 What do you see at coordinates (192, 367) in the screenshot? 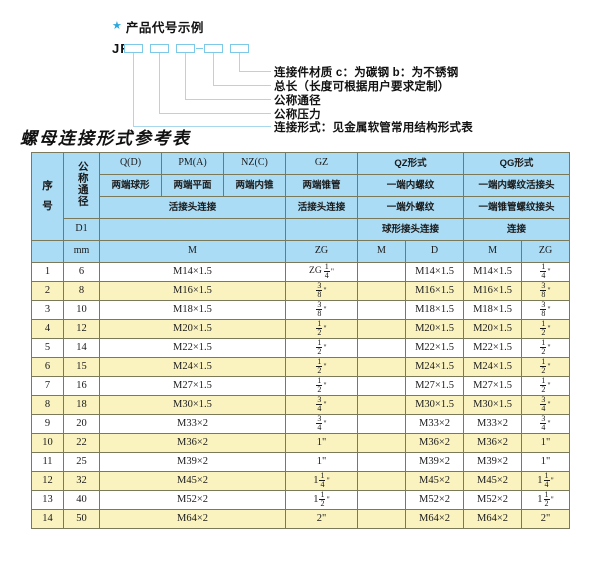
I see `cell-thread-m: M24×1.5` at bounding box center [192, 367].